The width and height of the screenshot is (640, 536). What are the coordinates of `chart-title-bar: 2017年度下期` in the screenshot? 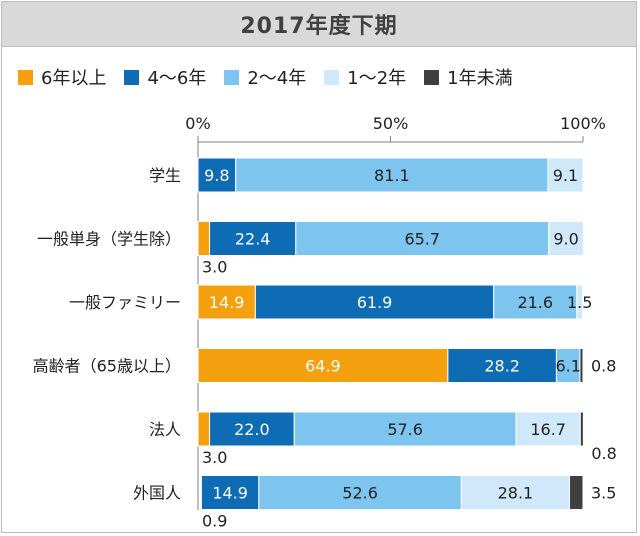 It's located at (319, 24).